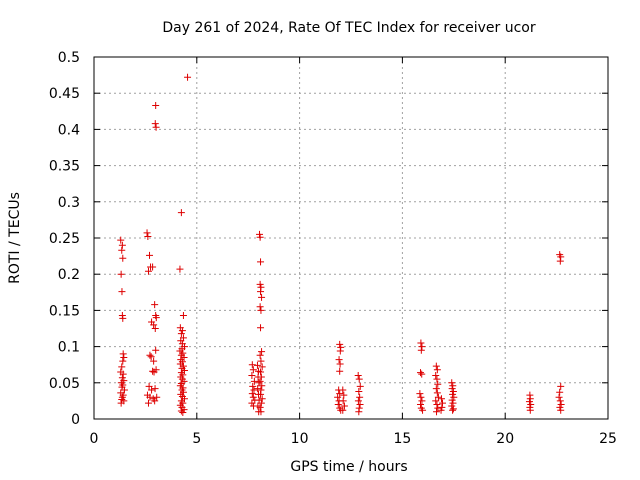  Describe the element at coordinates (348, 467) in the screenshot. I see `x-axis-label: GPS time / hours` at that location.